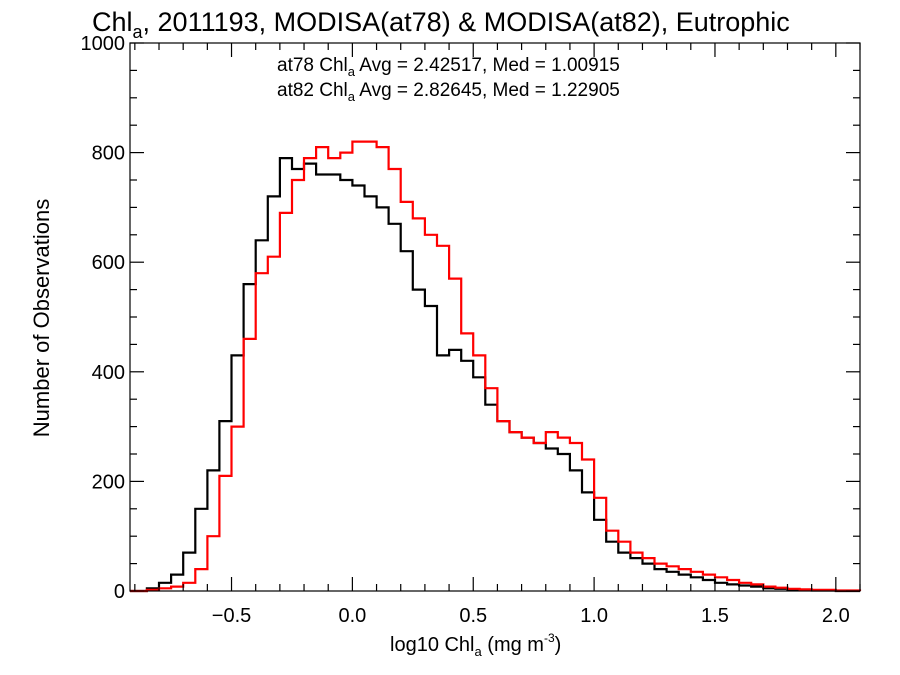  I want to click on legend-entry-at78: at78 Chla Avg = 2.42517, Med = 1.00915, so click(448, 67).